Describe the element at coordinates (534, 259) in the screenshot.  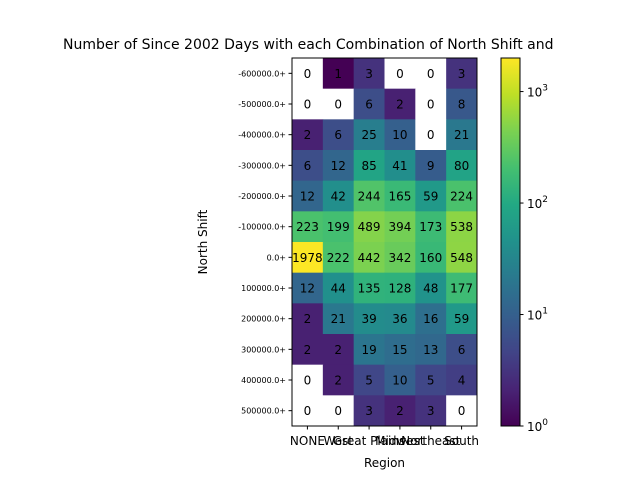
I see `colorbar-ticks: 10⁰ 10¹ 10² 10³` at that location.